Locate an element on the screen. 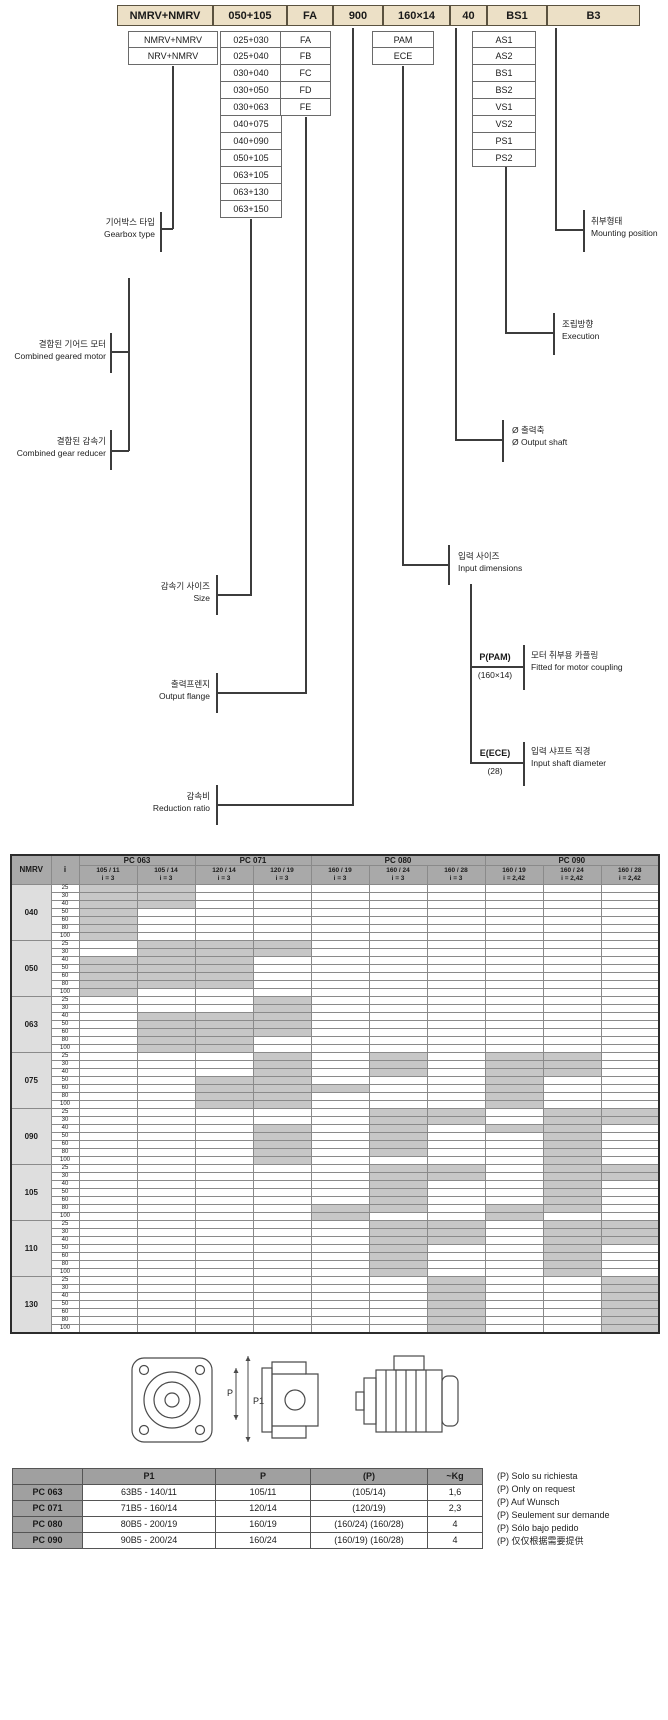  dimension-table-header is located at coordinates (47, 1476).